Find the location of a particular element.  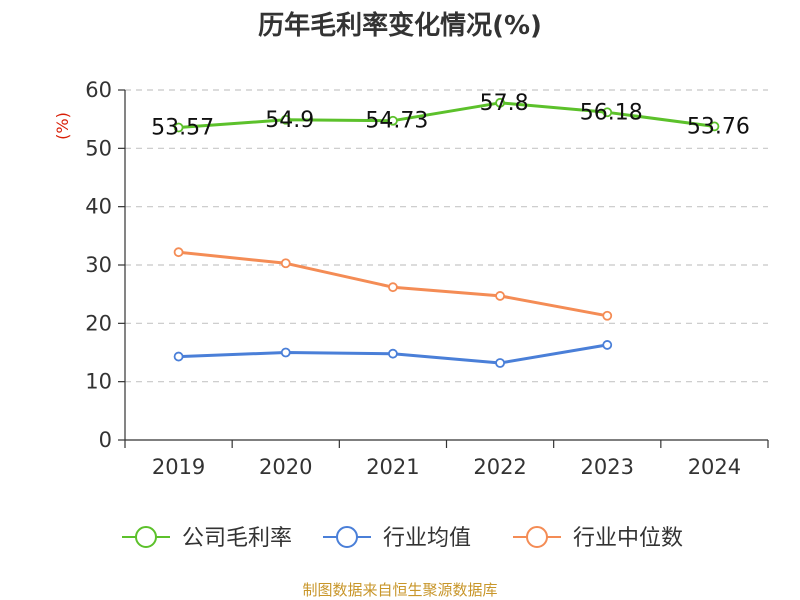

series-1: 53.57 54.9 54.73 57.8 56.18 53.76 is located at coordinates (450, 116).